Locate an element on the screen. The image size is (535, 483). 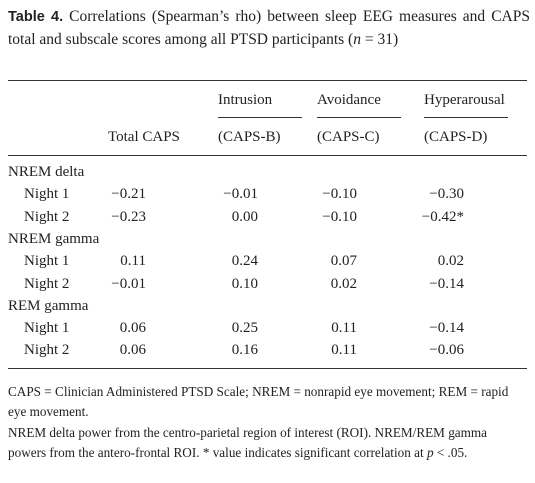
group-label: REM gamma is located at coordinates (48, 305).